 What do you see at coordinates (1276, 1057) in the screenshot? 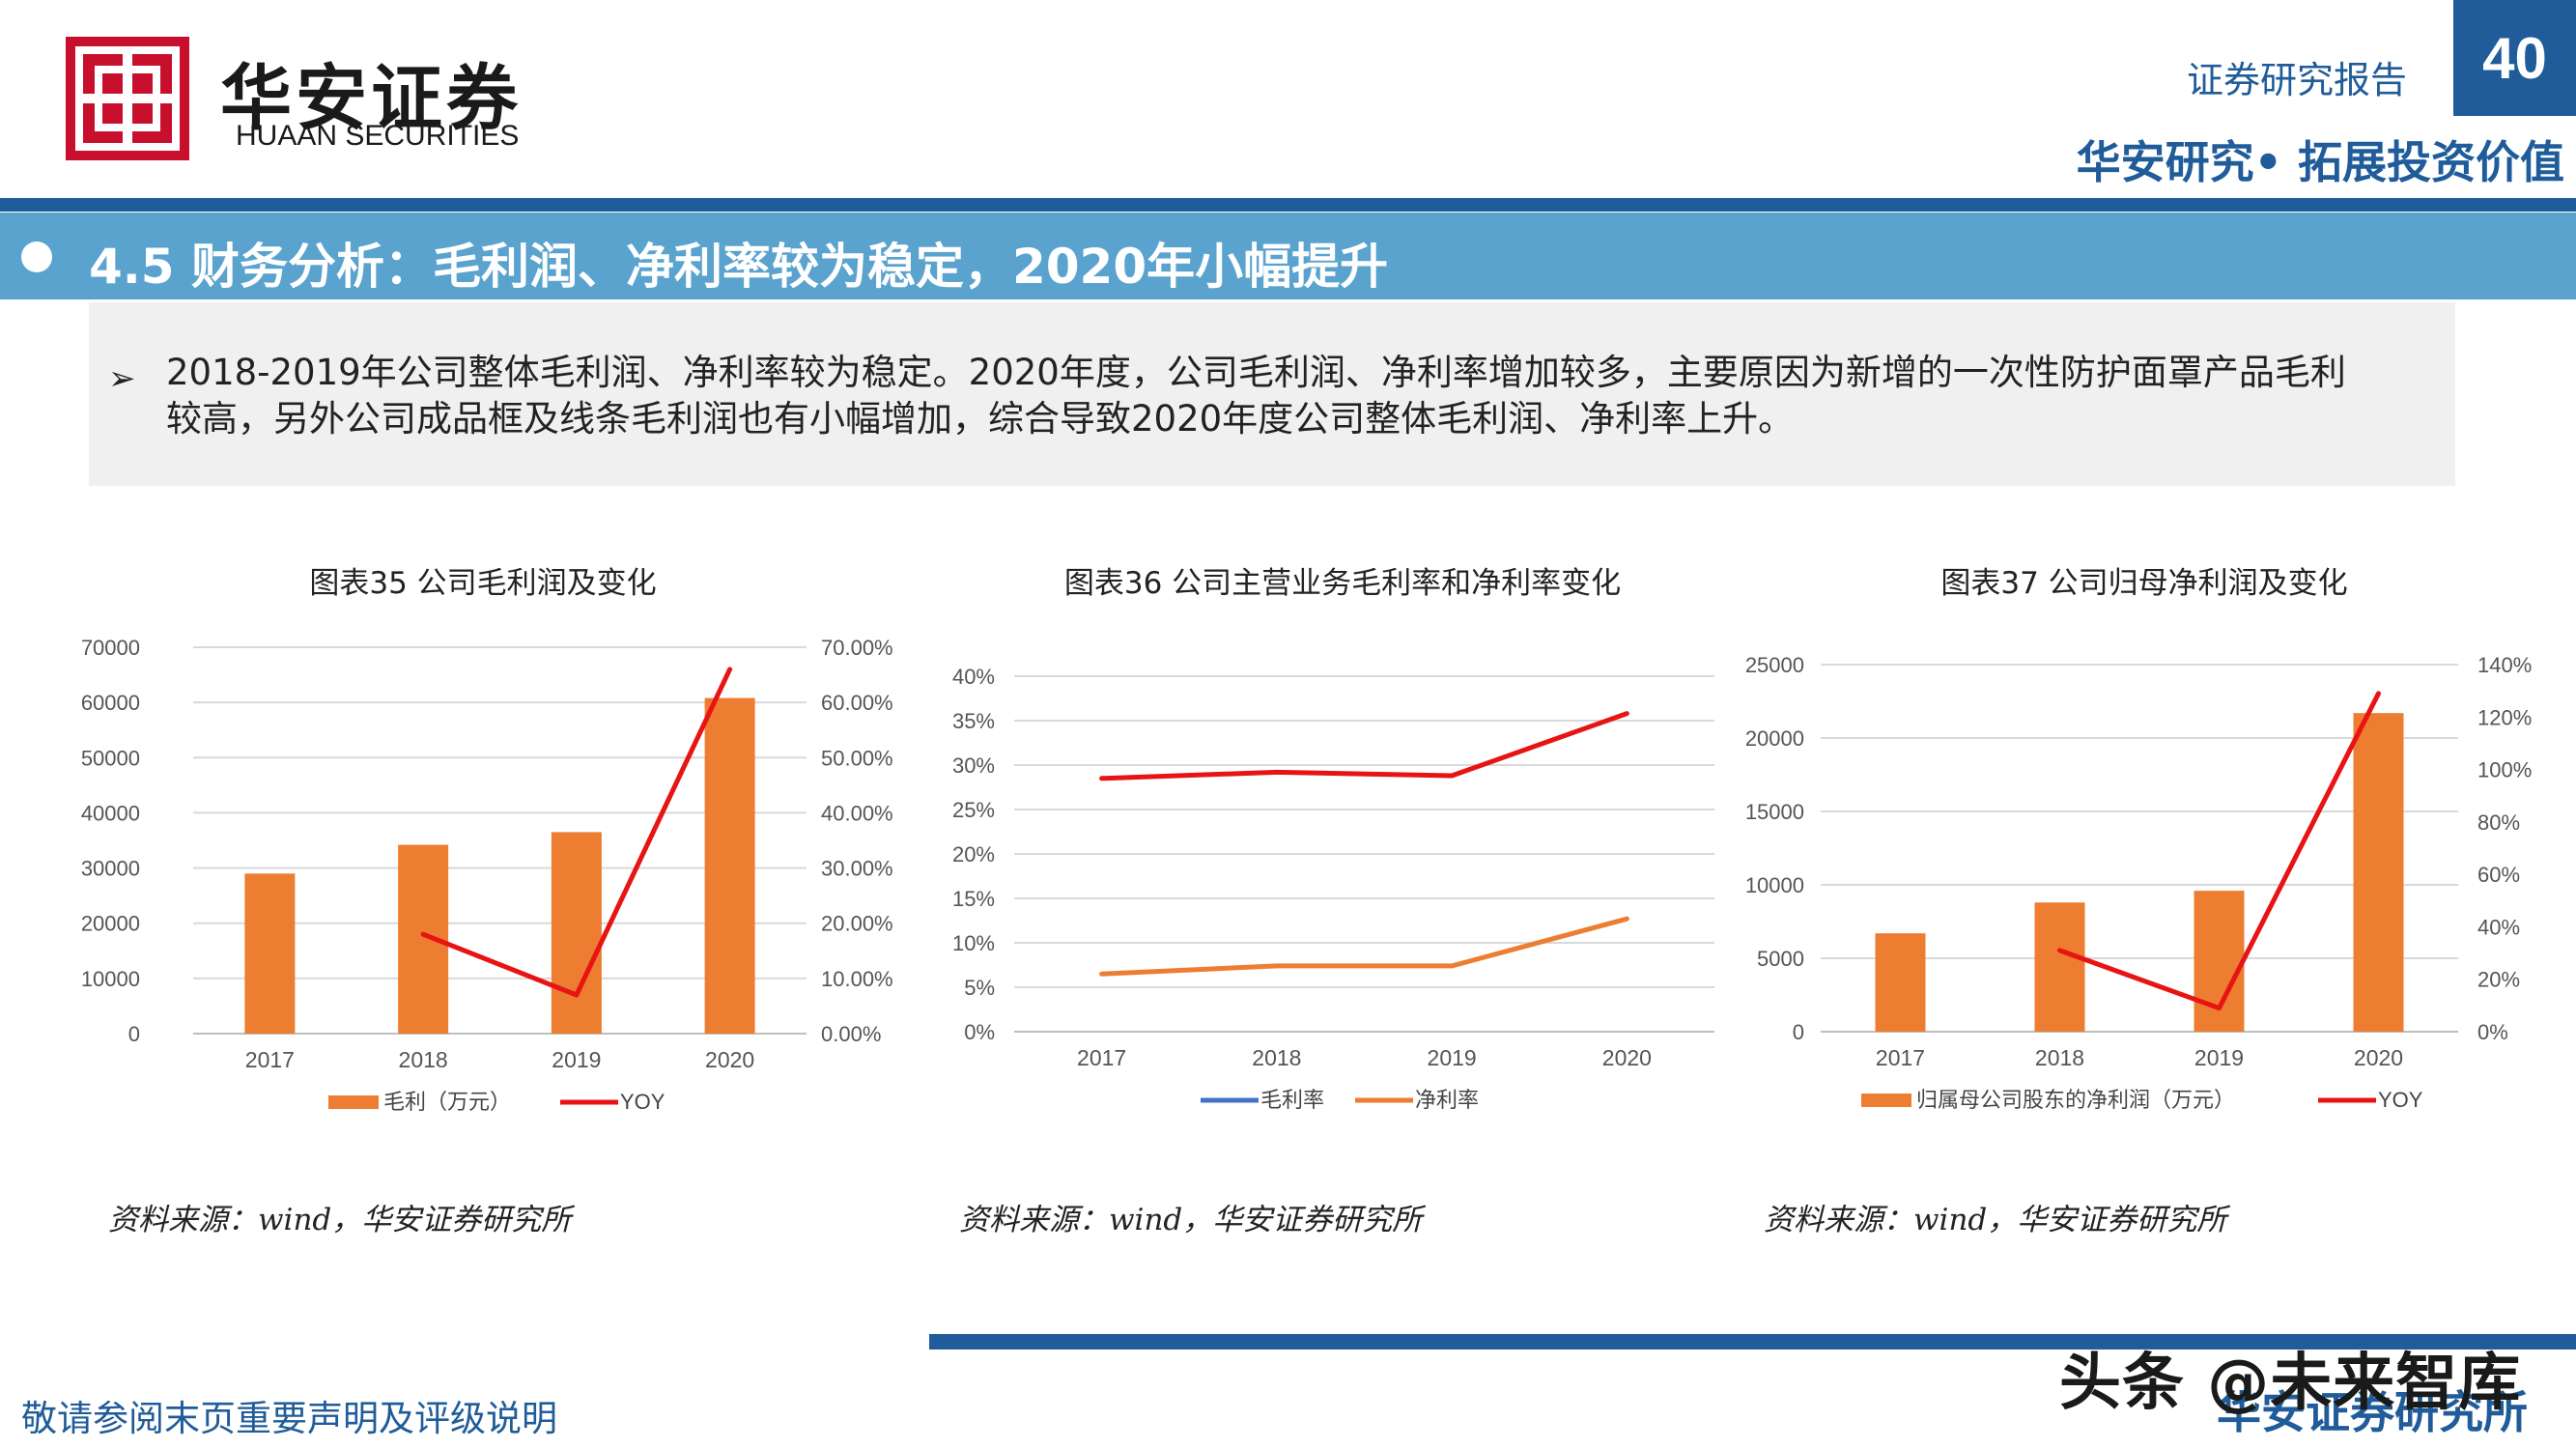
I see `chart-1-x-tick: 2018` at bounding box center [1276, 1057].